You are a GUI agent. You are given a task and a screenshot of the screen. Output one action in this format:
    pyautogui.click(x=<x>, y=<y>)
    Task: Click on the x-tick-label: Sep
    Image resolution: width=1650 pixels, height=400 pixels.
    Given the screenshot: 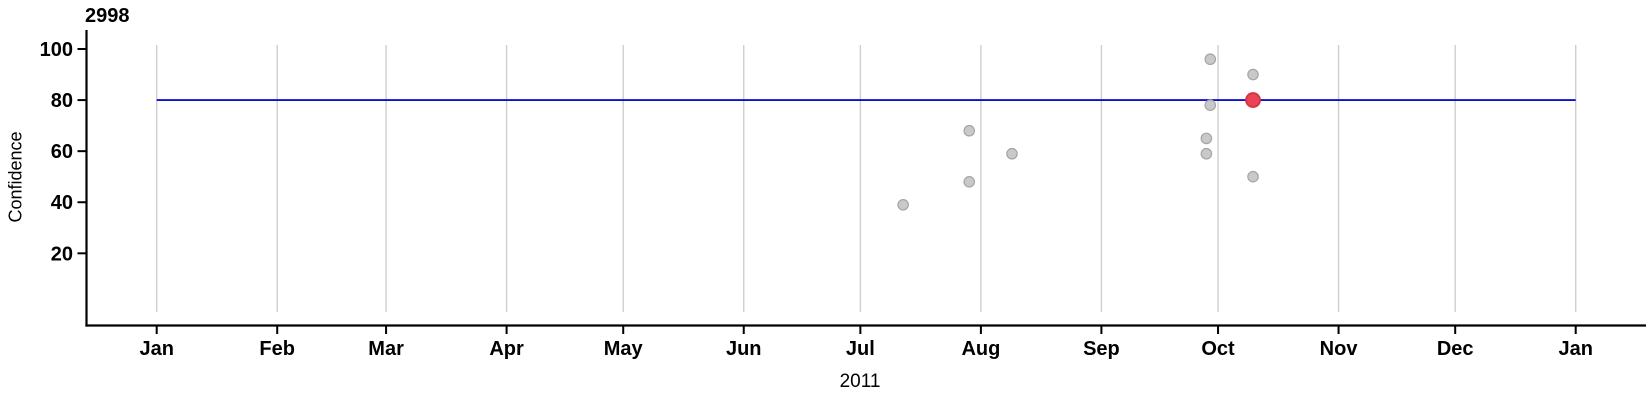 What is the action you would take?
    pyautogui.click(x=1101, y=349)
    